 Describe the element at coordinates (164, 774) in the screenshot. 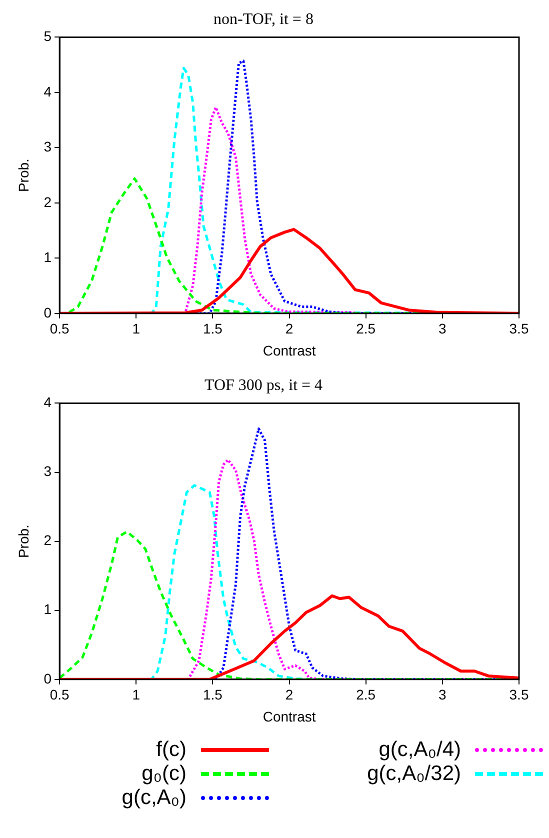

I see `legend-label: g₀(c)` at that location.